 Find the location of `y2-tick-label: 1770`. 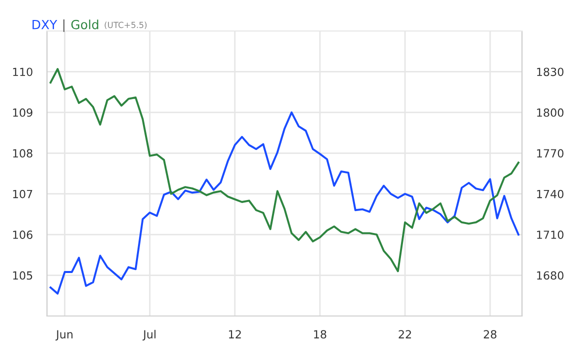

y2-tick-label: 1770 is located at coordinates (550, 153).